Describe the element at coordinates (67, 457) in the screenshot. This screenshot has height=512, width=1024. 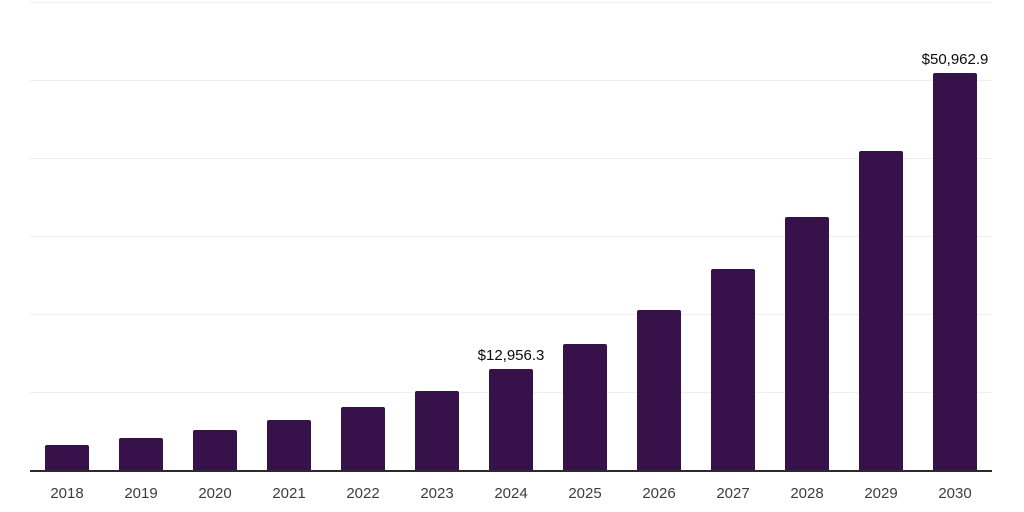
I see `bar-2018` at that location.